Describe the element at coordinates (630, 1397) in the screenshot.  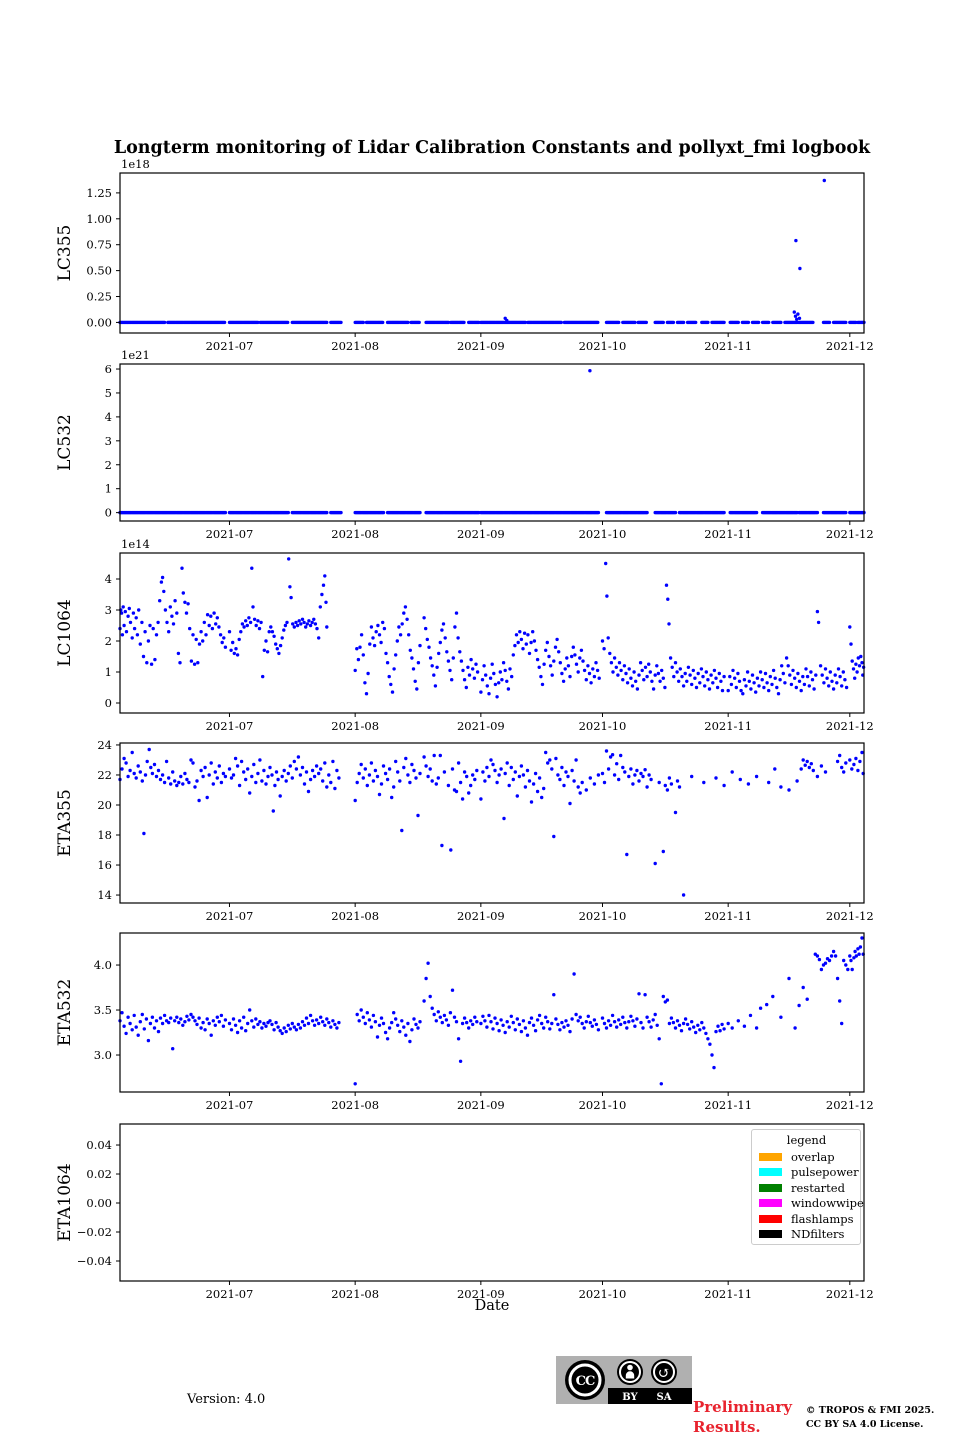
I see `badge-by-label: BY` at that location.